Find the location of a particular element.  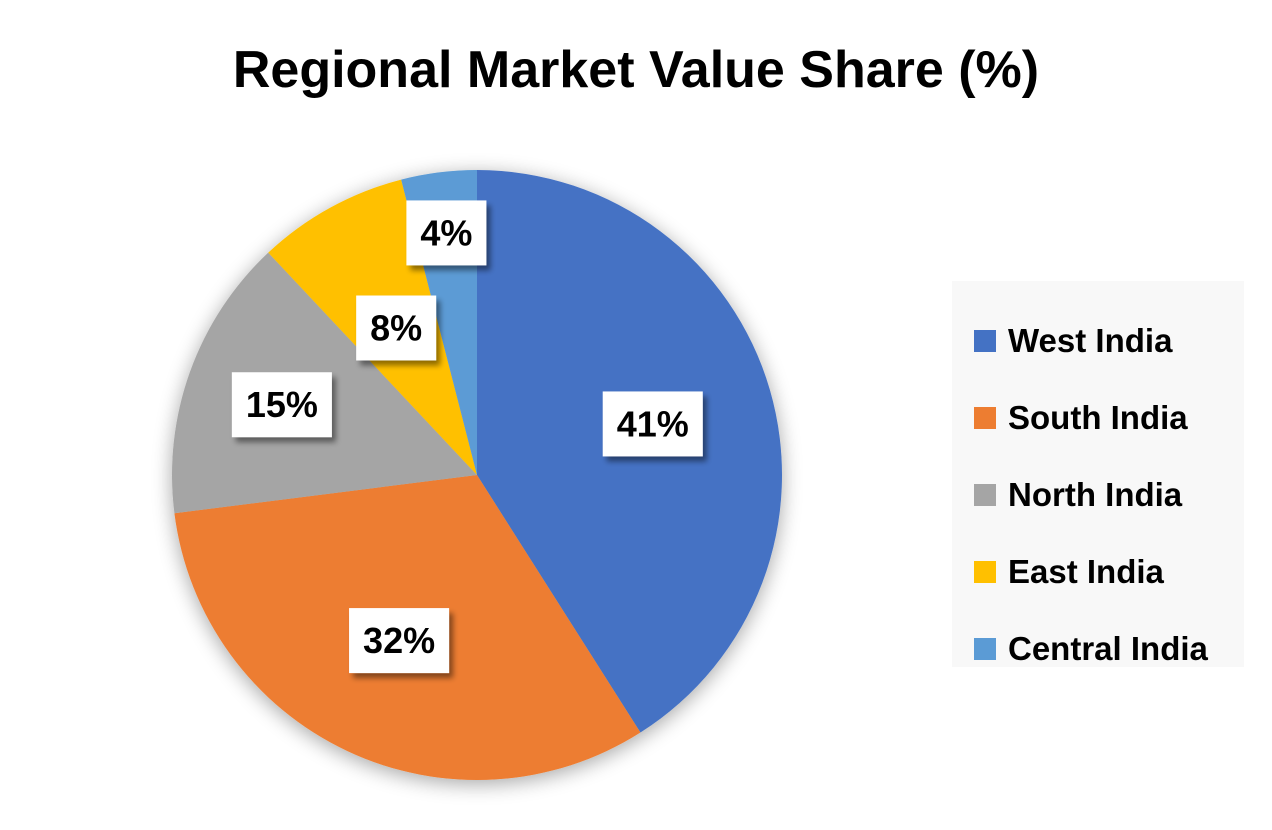

data-label-east-india: 8% is located at coordinates (396, 328).